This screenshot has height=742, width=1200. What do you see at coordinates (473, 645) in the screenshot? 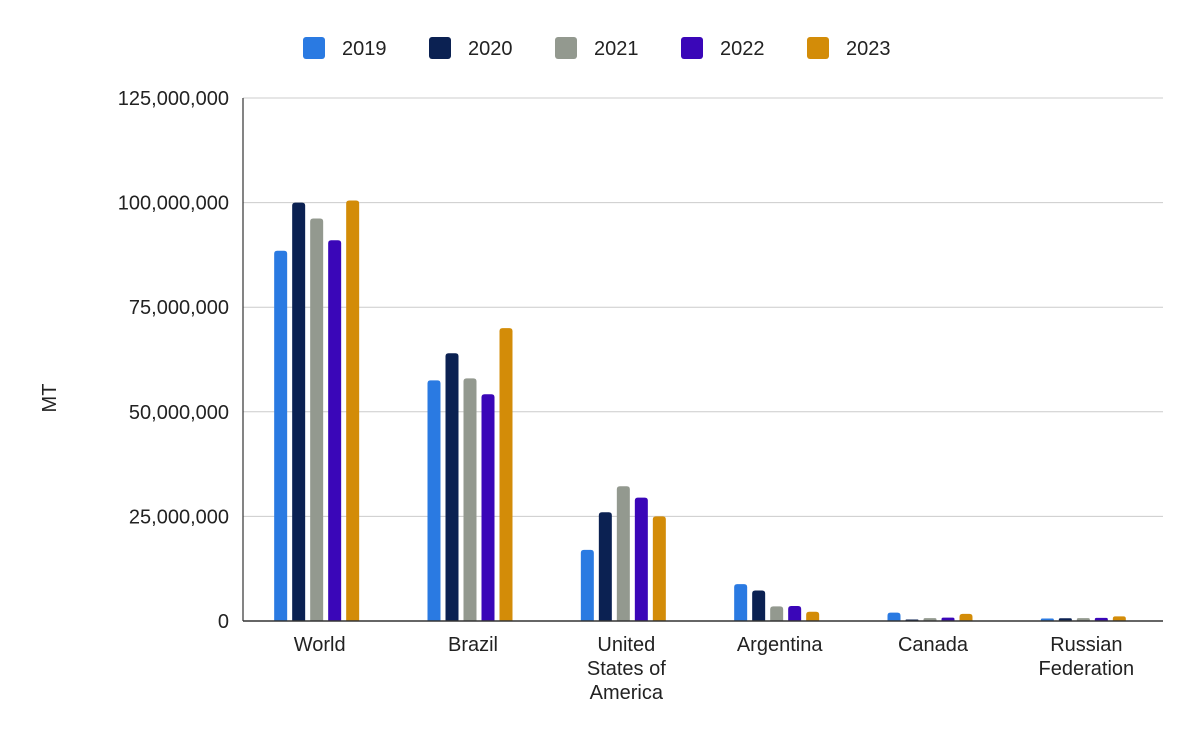
I see `x-category-label: Brazil` at bounding box center [473, 645].